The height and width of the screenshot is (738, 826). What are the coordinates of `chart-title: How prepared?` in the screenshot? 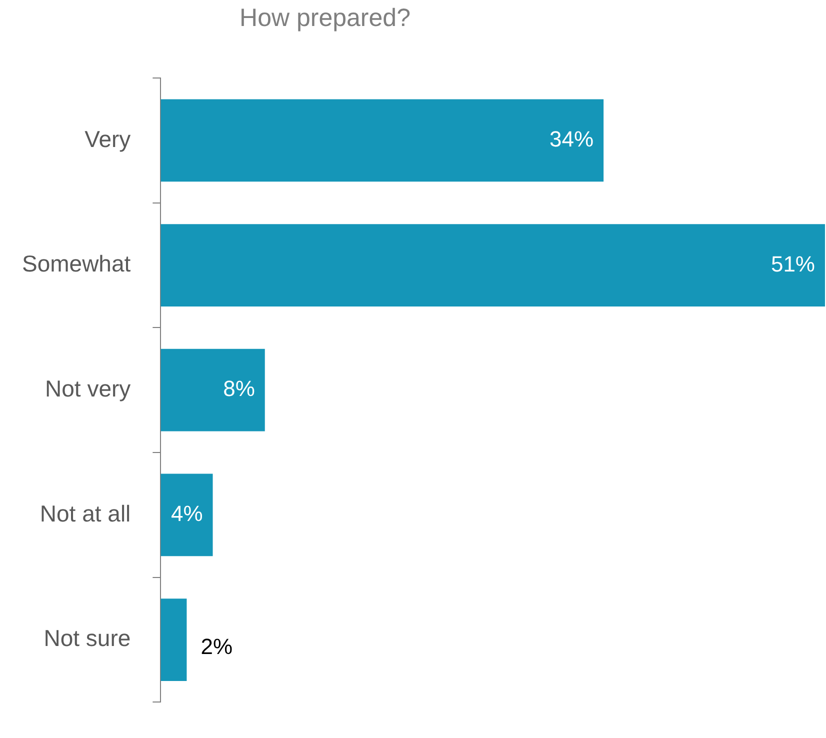 It's located at (325, 18).